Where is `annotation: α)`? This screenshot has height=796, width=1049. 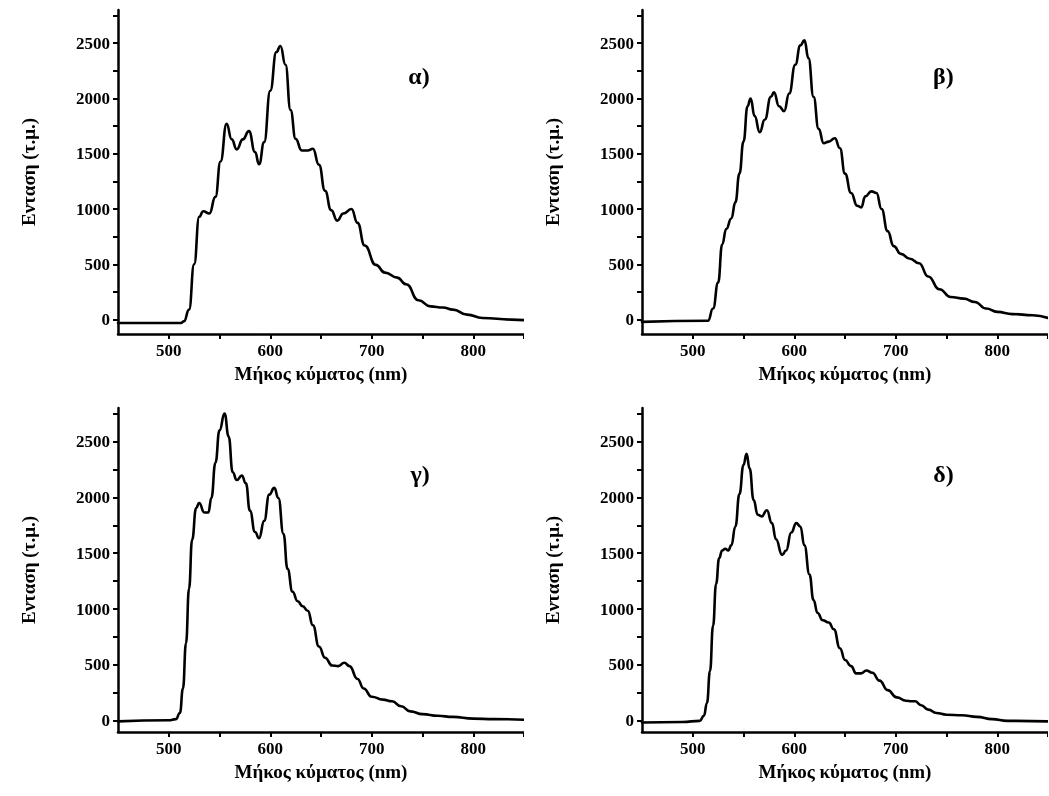 annotation: α) is located at coordinates (419, 75).